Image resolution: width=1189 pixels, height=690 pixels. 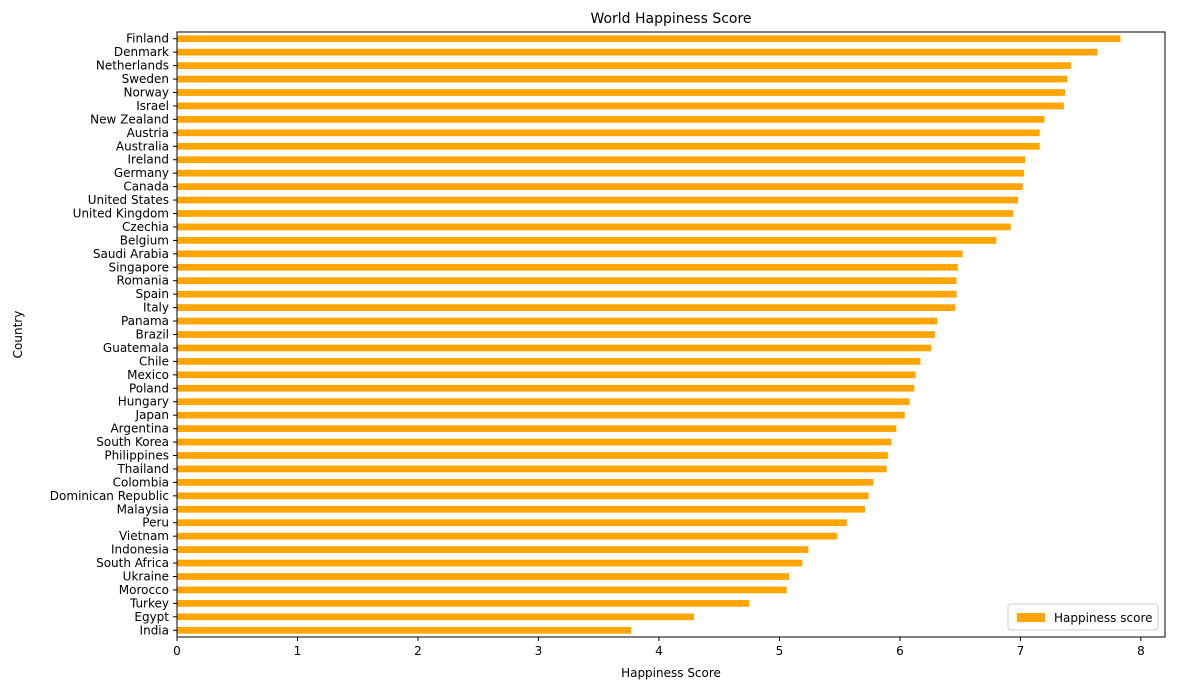 I want to click on x-tick-label-8: 8, so click(x=1141, y=651).